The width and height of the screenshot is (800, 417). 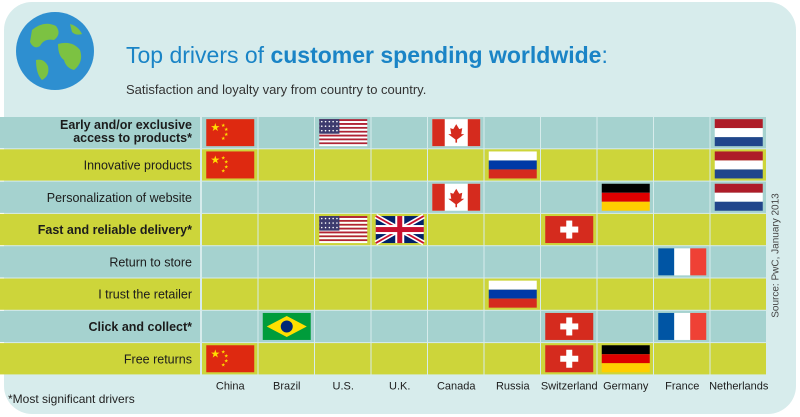 I want to click on column-label: Switzerland, so click(x=569, y=386).